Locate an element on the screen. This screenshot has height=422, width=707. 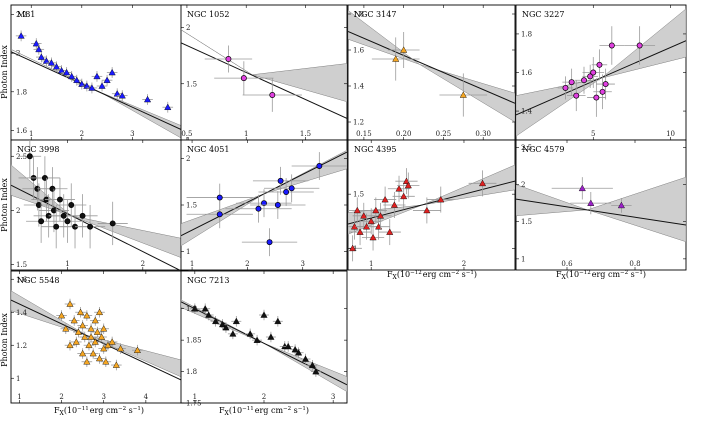
panel-title: NGC 5548 is located at coordinates (38, 280).